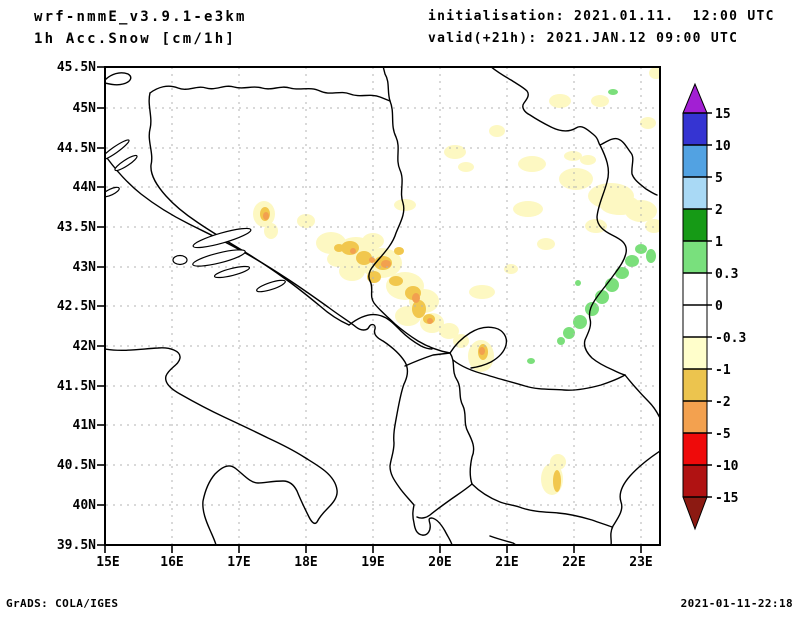 The width and height of the screenshot is (800, 618). What do you see at coordinates (374, 562) in the screenshot?
I see `lon-tick-labels: 15E 16E 17E 18E 19E 20E 21E 22E 23E` at bounding box center [374, 562].